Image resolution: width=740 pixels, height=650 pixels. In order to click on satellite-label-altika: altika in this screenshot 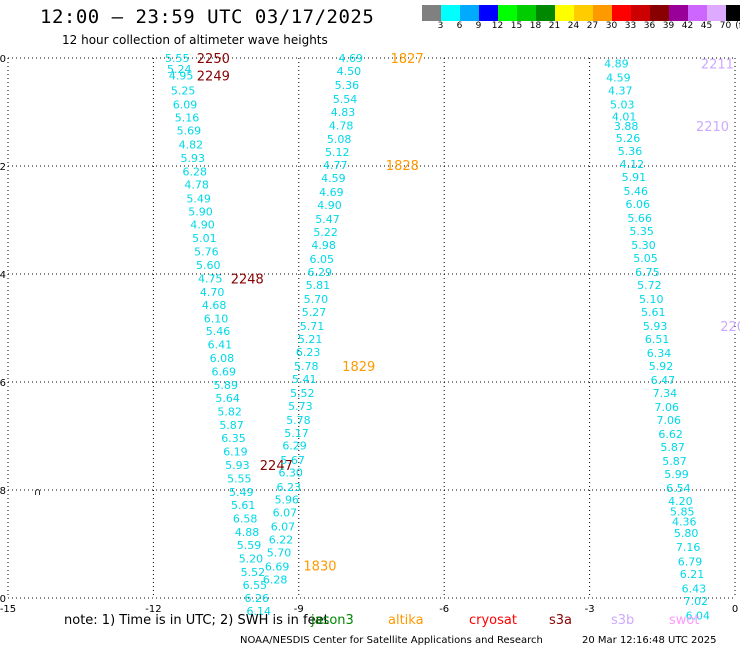, I will do `click(406, 620)`.